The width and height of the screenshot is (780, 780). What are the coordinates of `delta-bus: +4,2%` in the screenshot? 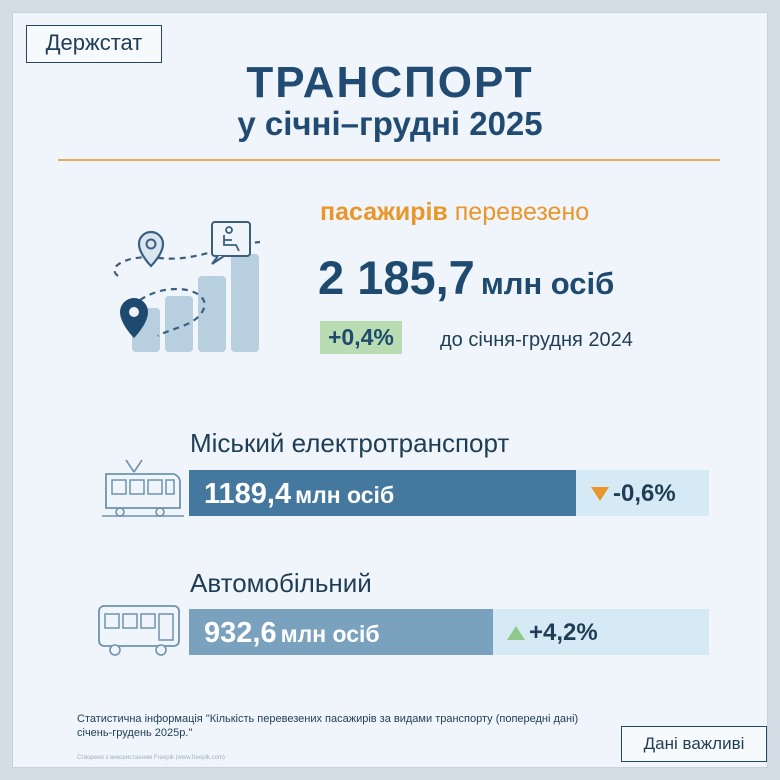 It's located at (552, 633).